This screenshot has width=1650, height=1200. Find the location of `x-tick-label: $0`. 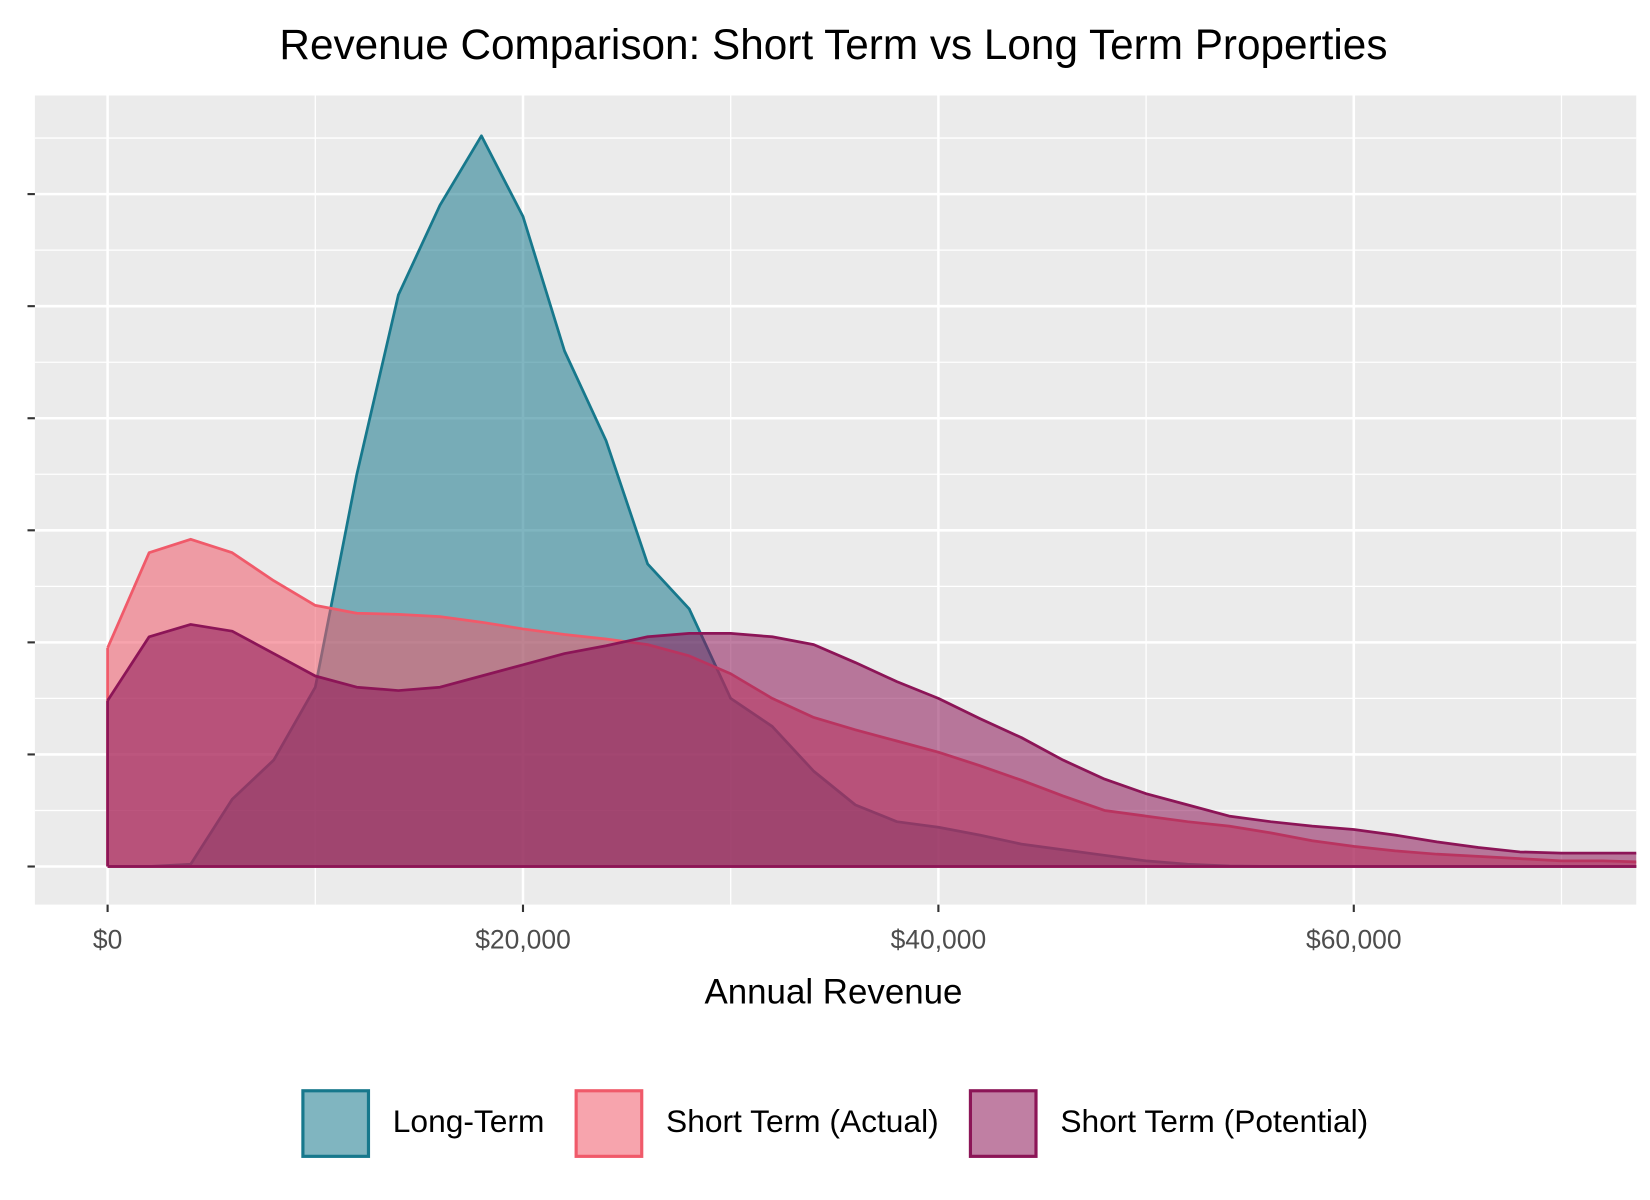

x-tick-label: $0 is located at coordinates (107, 940).